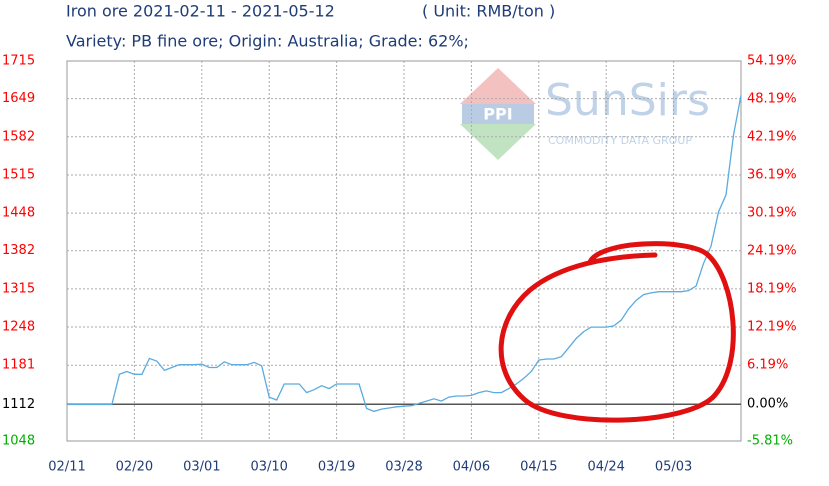 Image resolution: width=829 pixels, height=486 pixels. What do you see at coordinates (498, 142) in the screenshot?
I see `logo-bottom` at bounding box center [498, 142].